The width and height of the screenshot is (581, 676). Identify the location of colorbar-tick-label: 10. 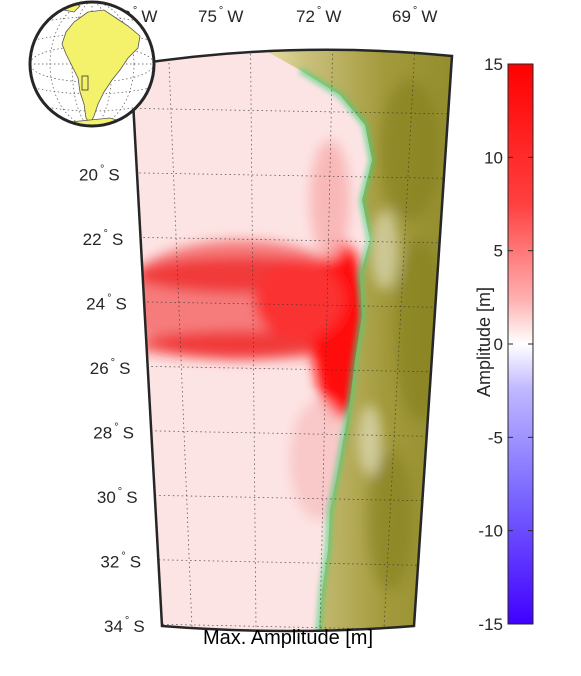
(493, 157).